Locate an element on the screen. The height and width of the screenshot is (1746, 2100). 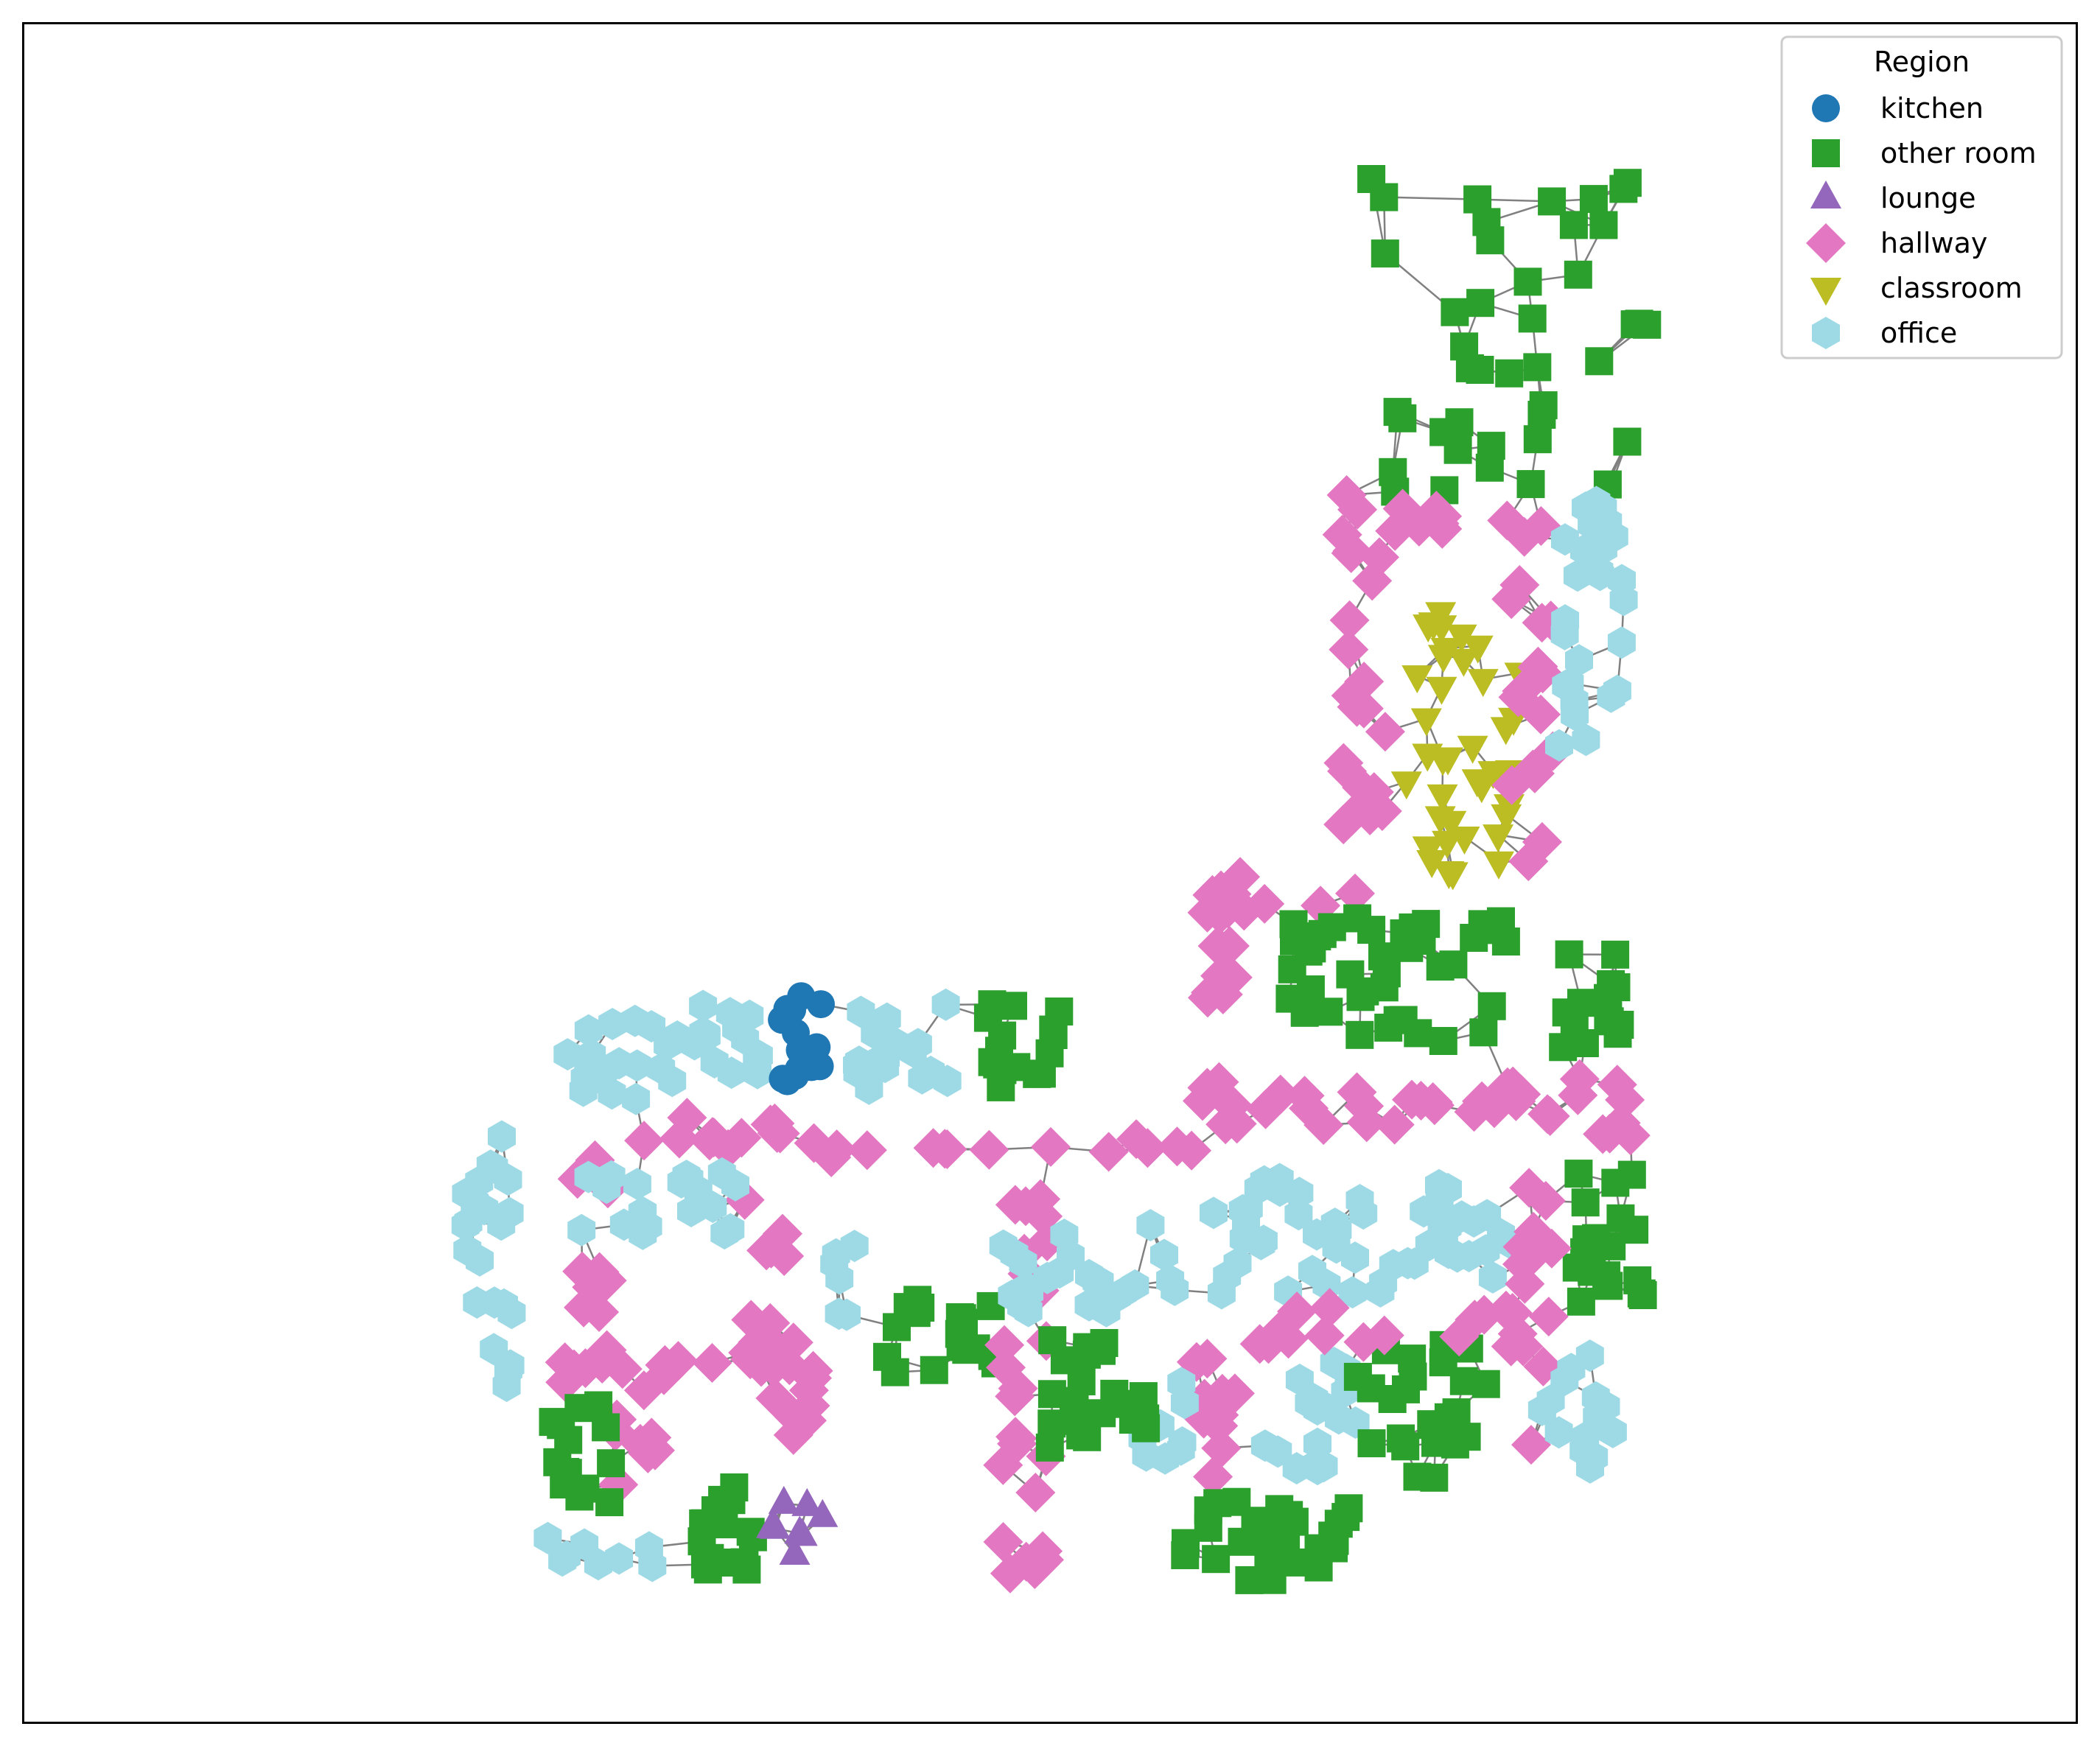
legend-entry-hallway: hallway is located at coordinates (1897, 243).